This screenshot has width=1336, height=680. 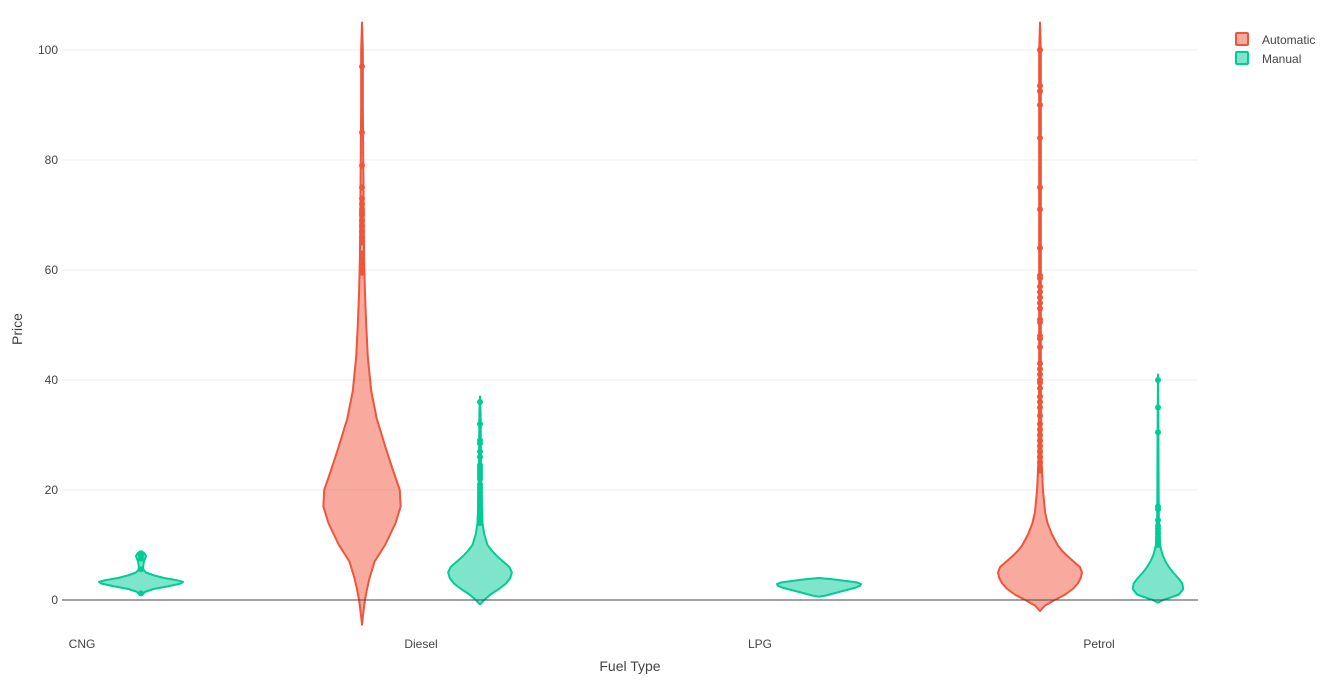 What do you see at coordinates (1242, 58) in the screenshot?
I see `legend-swatch-manual` at bounding box center [1242, 58].